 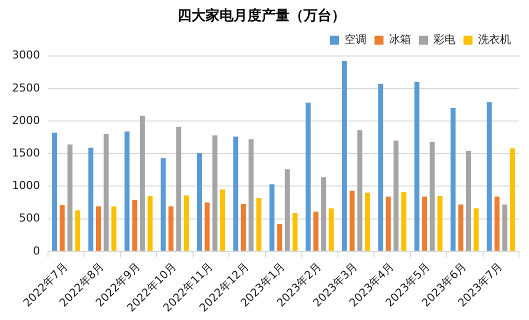 I want to click on y-tick-label: 2500, so click(x=26, y=87).